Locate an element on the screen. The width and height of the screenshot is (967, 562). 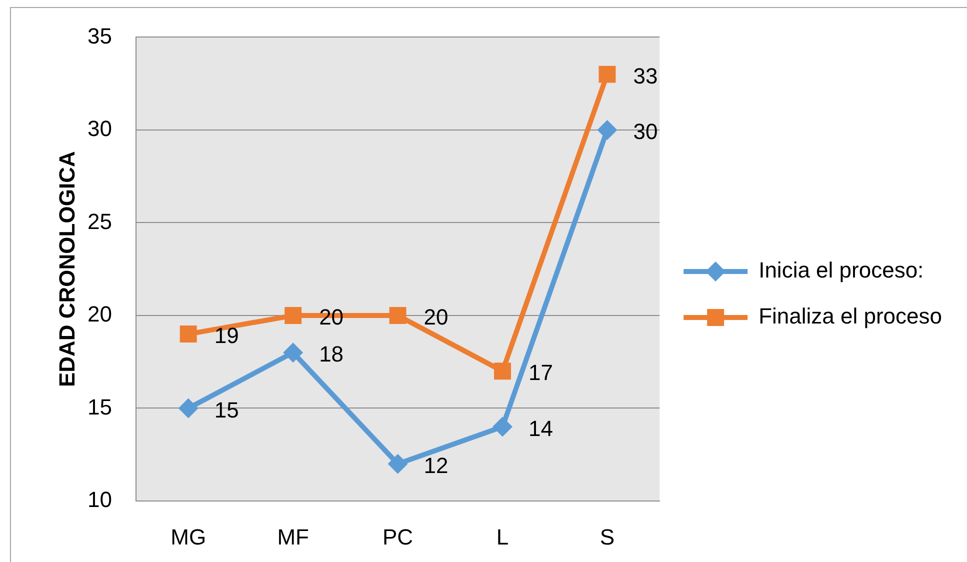
x-tick-label: MF is located at coordinates (293, 537).